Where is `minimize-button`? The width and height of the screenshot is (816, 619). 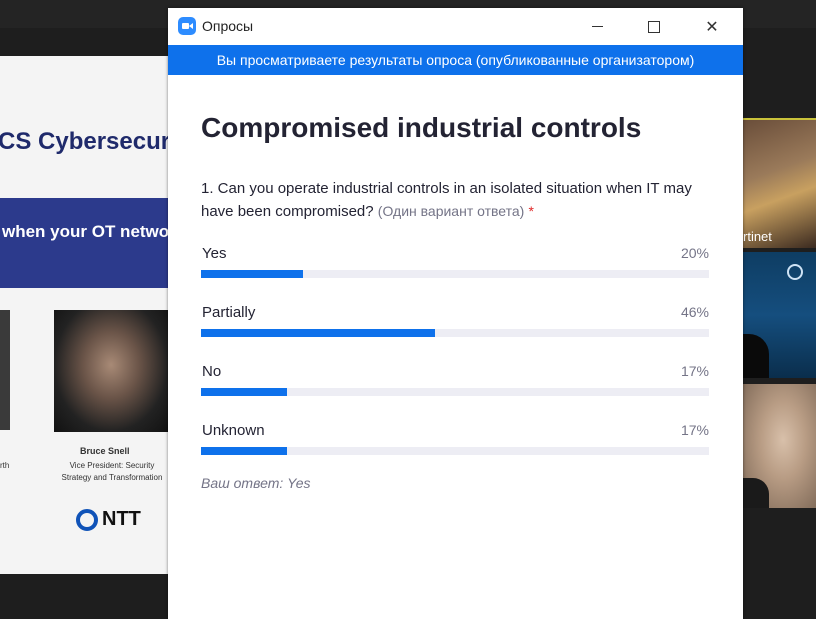
minimize-button is located at coordinates (597, 26).